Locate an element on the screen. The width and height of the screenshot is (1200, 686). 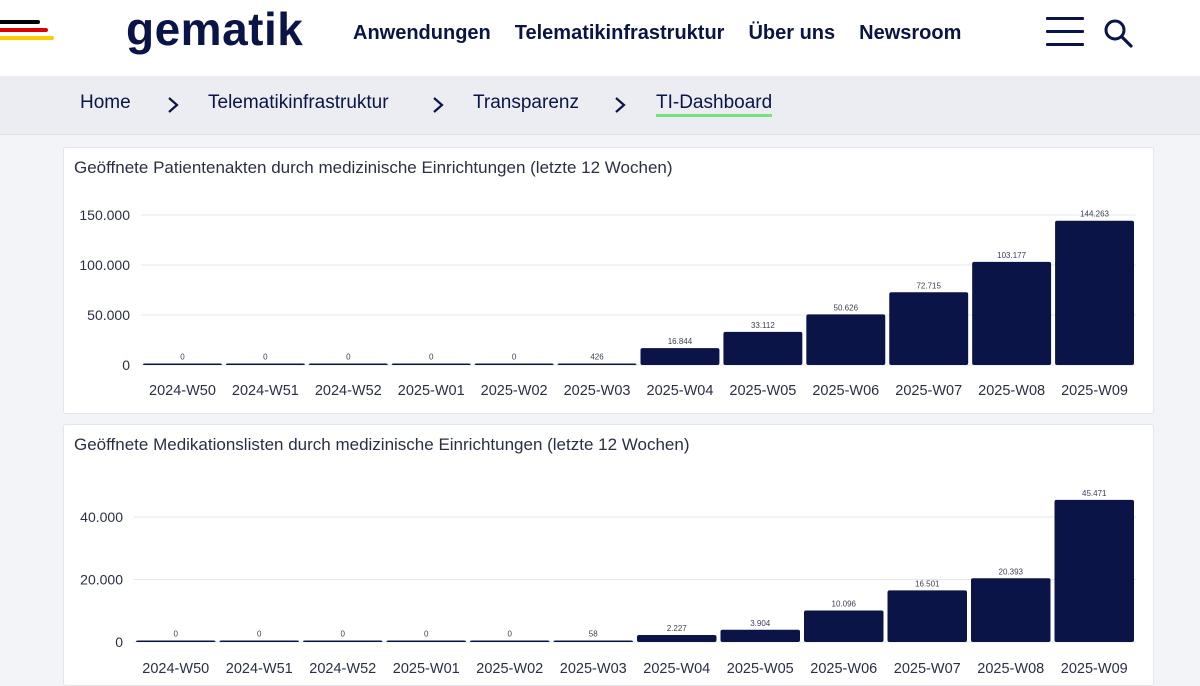
nav-anwendungen: Anwendungen is located at coordinates (422, 33).